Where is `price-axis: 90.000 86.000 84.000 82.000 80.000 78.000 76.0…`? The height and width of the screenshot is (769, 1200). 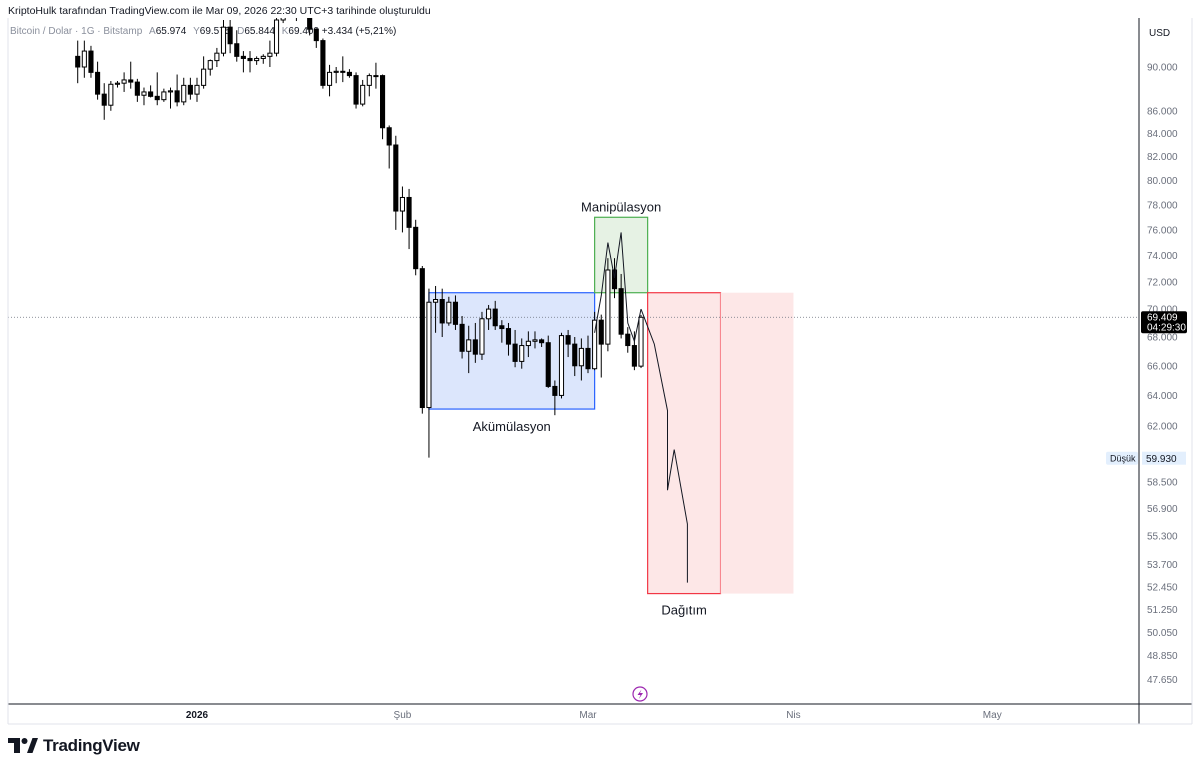 price-axis: 90.000 86.000 84.000 82.000 80.000 78.000 76.0… is located at coordinates (1162, 375).